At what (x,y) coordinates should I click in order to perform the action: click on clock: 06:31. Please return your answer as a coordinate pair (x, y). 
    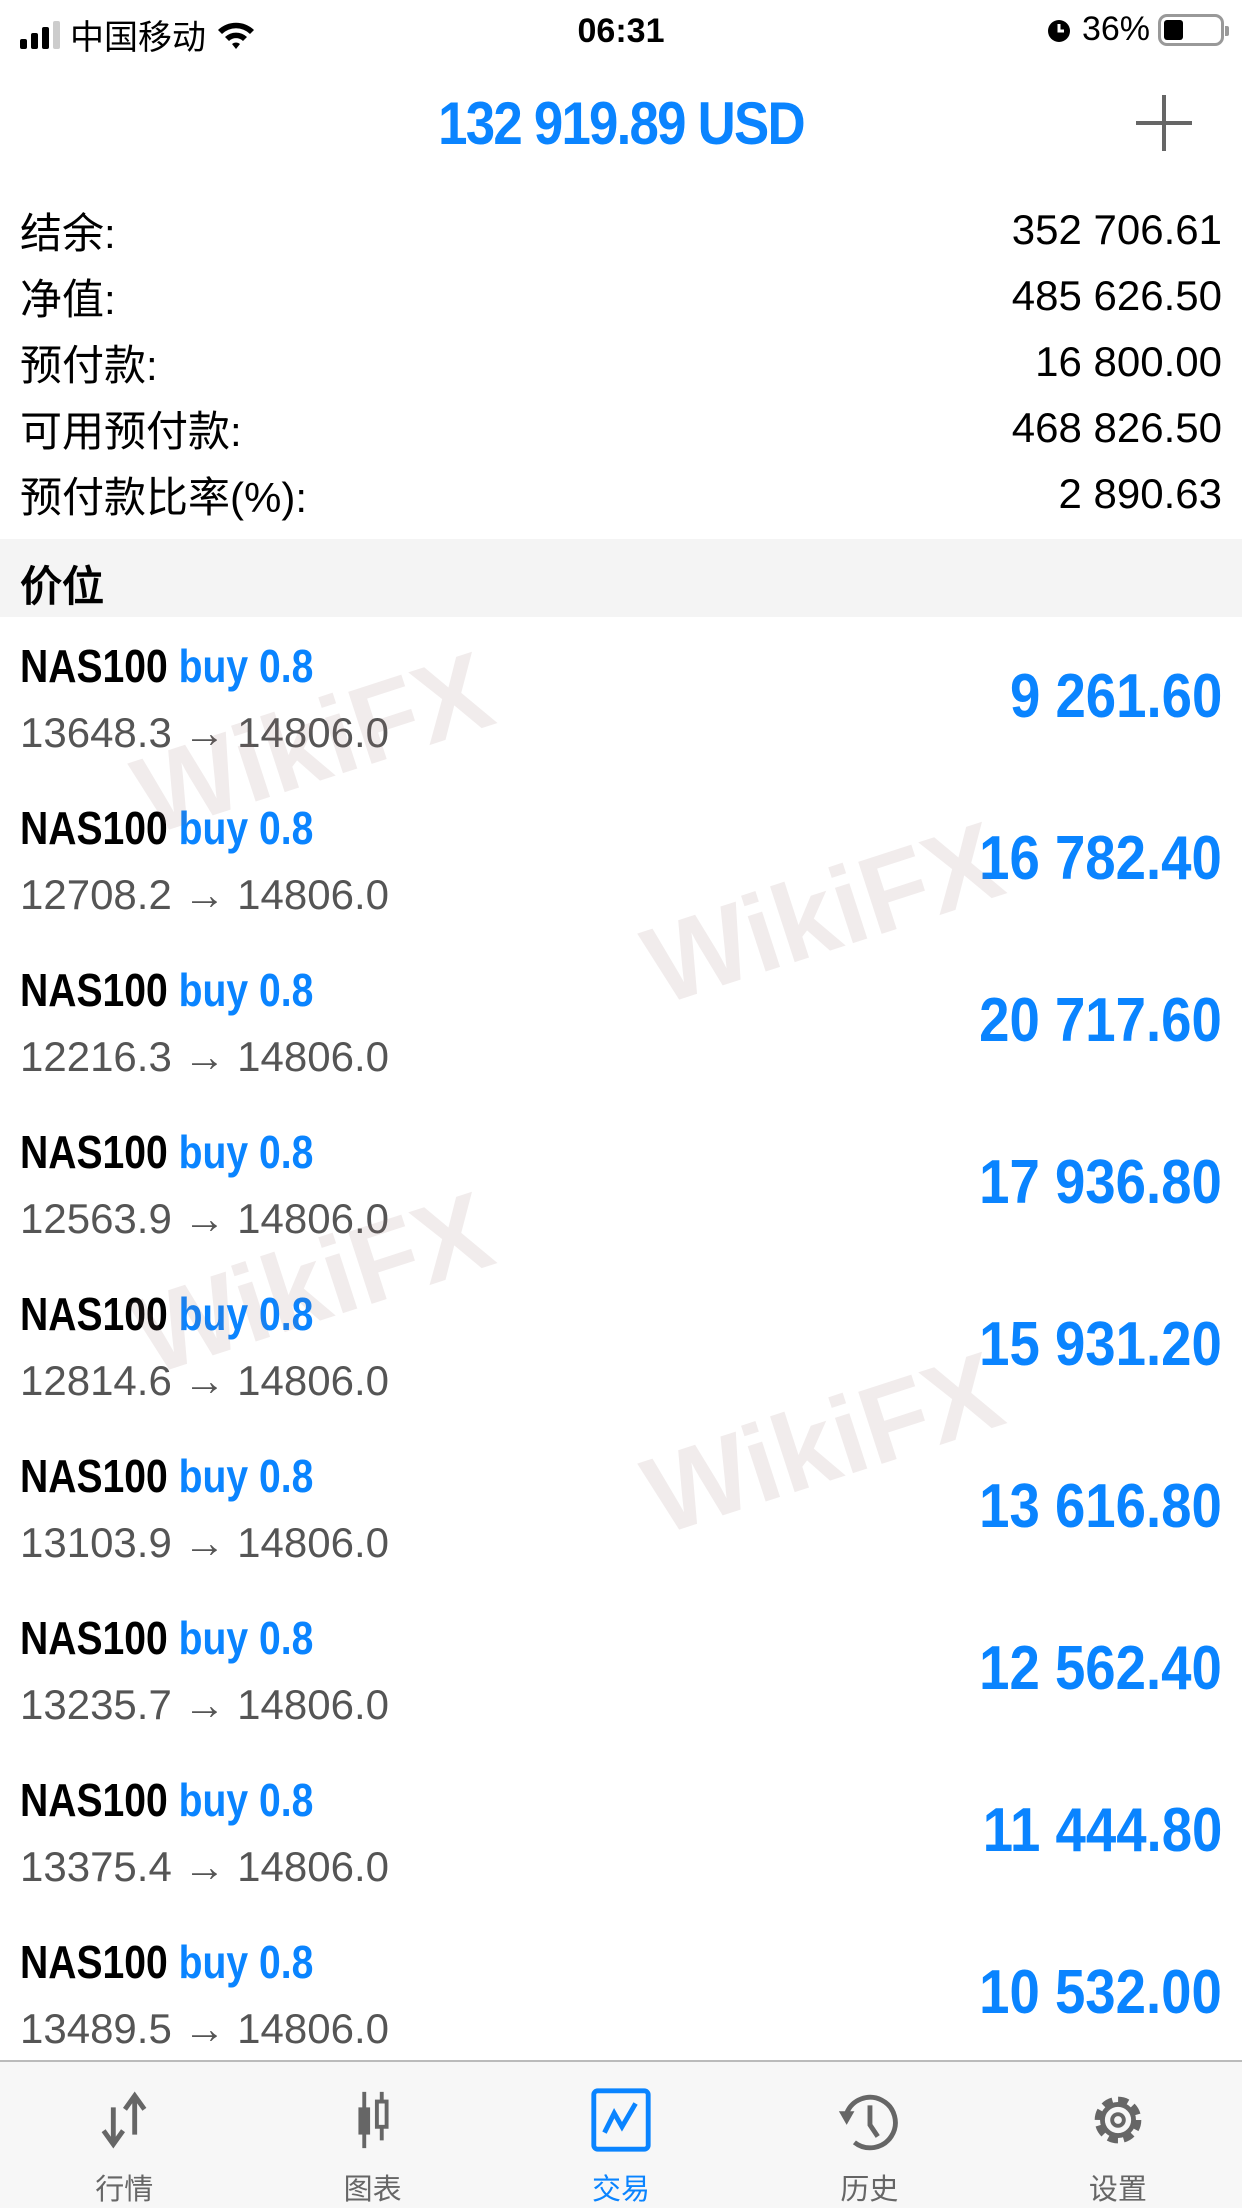
    Looking at the image, I should click on (621, 31).